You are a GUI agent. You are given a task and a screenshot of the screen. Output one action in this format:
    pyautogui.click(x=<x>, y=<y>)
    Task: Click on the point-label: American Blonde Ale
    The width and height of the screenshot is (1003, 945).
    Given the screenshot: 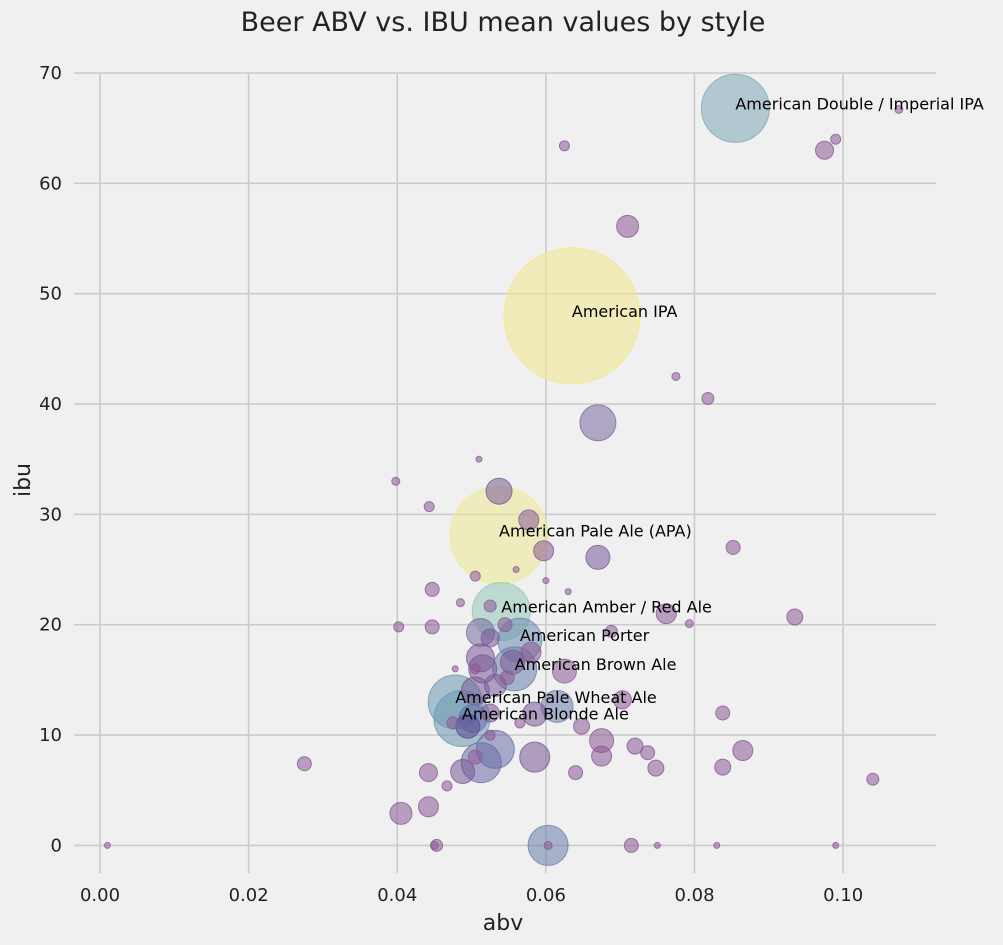 What is the action you would take?
    pyautogui.click(x=545, y=714)
    